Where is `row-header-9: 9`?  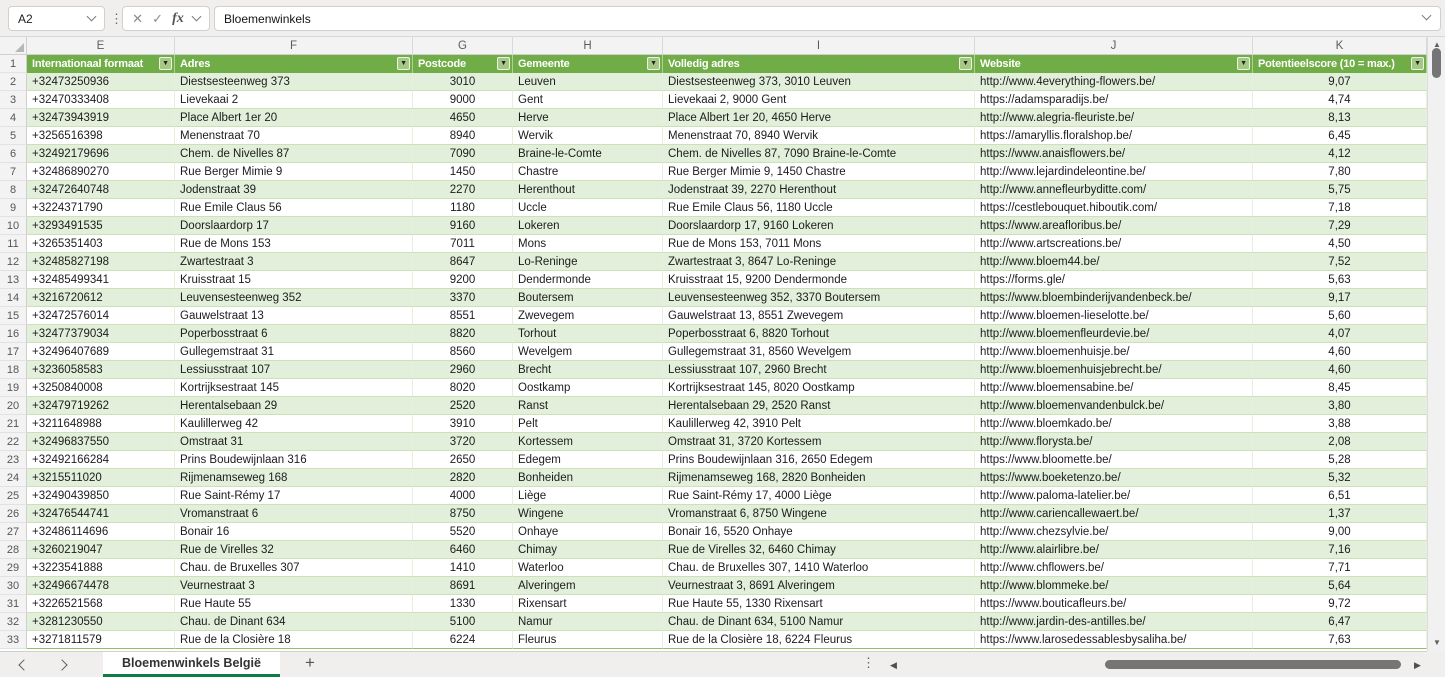 row-header-9: 9 is located at coordinates (13, 208).